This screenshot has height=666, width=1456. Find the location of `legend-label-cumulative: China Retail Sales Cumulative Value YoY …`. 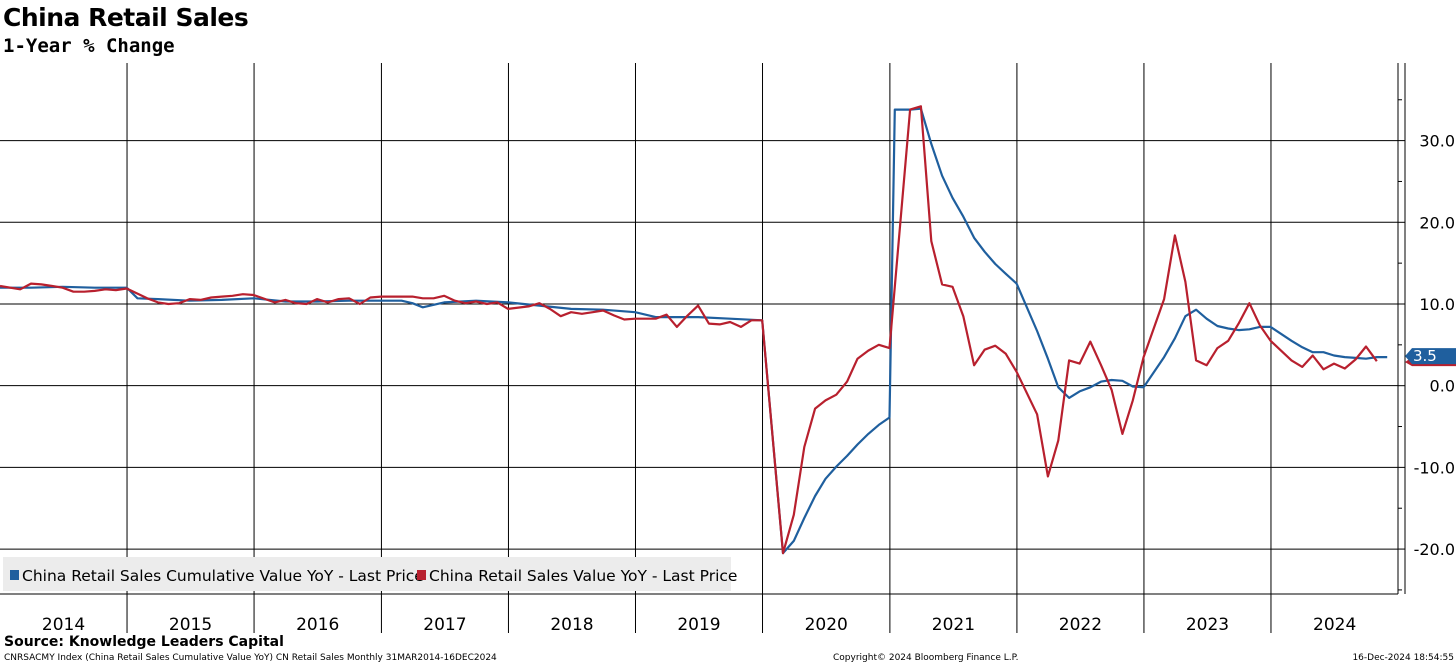

legend-label-cumulative: China Retail Sales Cumulative Value YoY … is located at coordinates (223, 576).